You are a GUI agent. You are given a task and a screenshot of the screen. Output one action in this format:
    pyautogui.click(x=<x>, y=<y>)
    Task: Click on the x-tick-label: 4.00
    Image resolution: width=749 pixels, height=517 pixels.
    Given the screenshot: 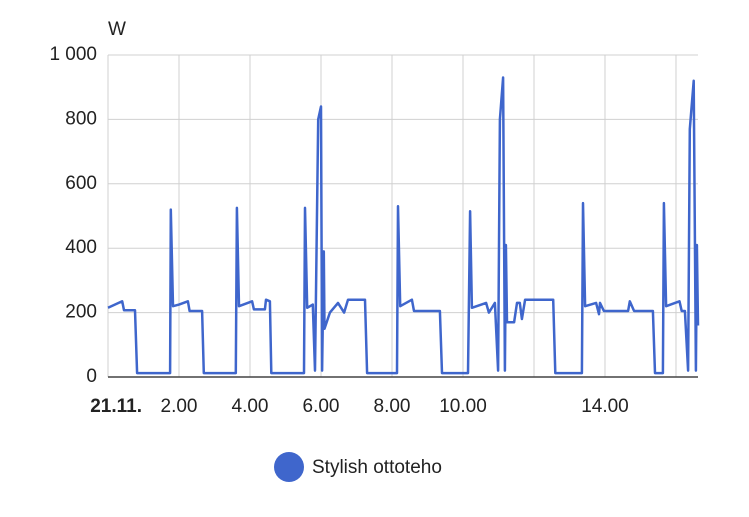 What is the action you would take?
    pyautogui.click(x=250, y=406)
    